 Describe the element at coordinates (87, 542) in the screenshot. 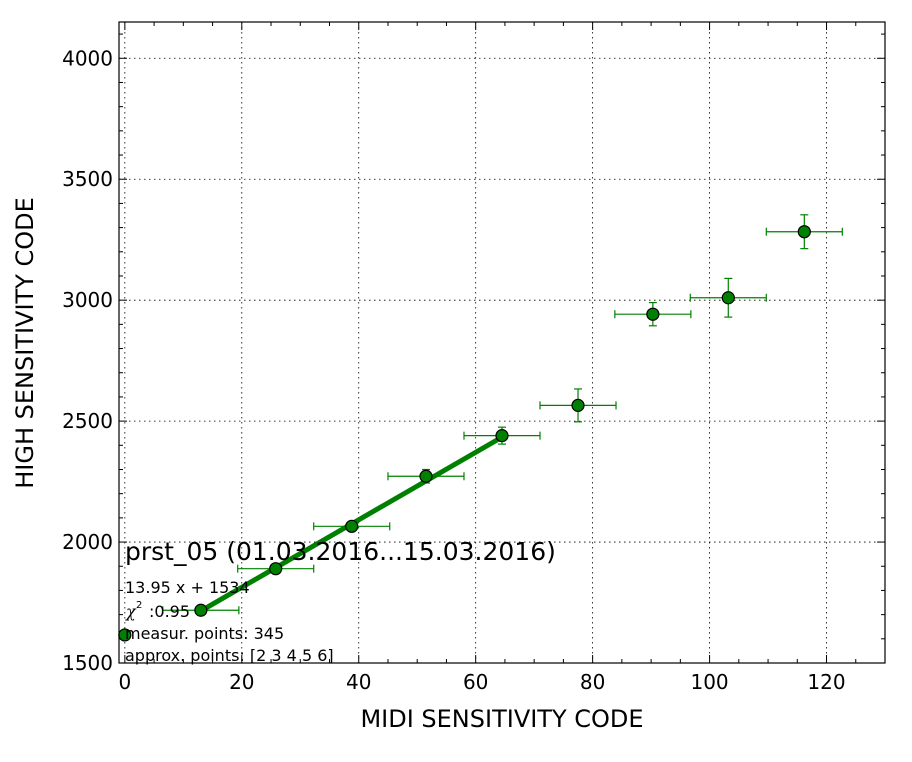

I see `y-tick-label: 2000` at that location.